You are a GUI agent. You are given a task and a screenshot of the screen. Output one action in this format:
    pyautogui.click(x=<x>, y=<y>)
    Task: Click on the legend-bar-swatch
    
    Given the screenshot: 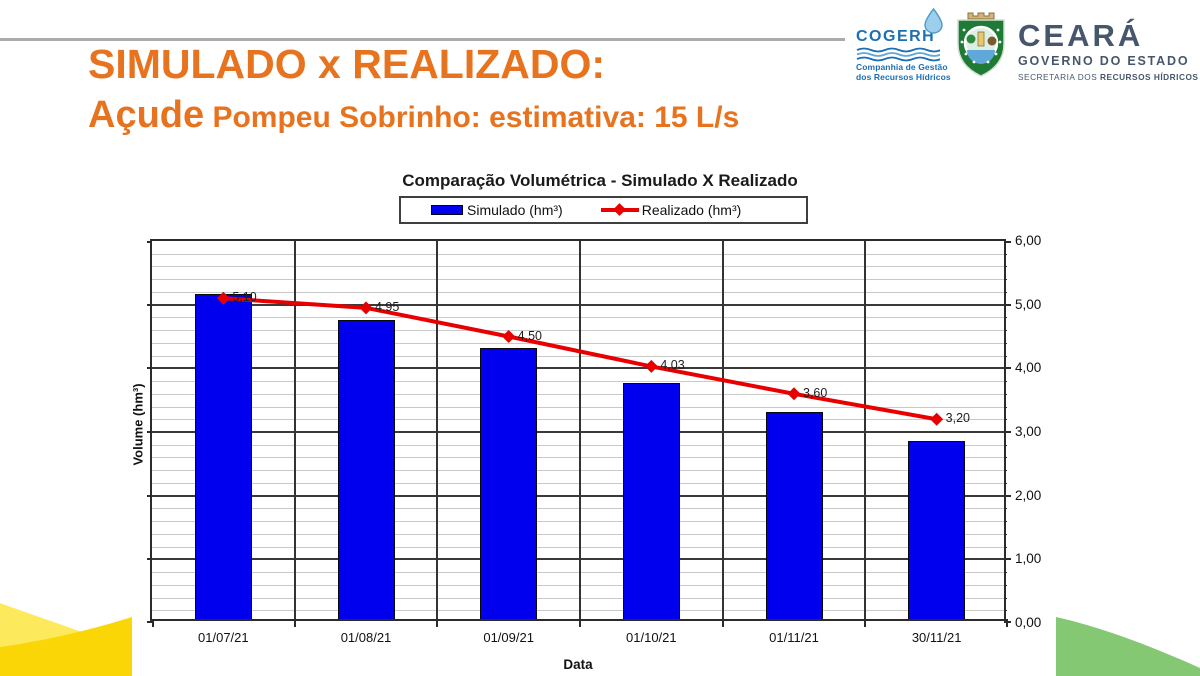 What is the action you would take?
    pyautogui.click(x=447, y=210)
    